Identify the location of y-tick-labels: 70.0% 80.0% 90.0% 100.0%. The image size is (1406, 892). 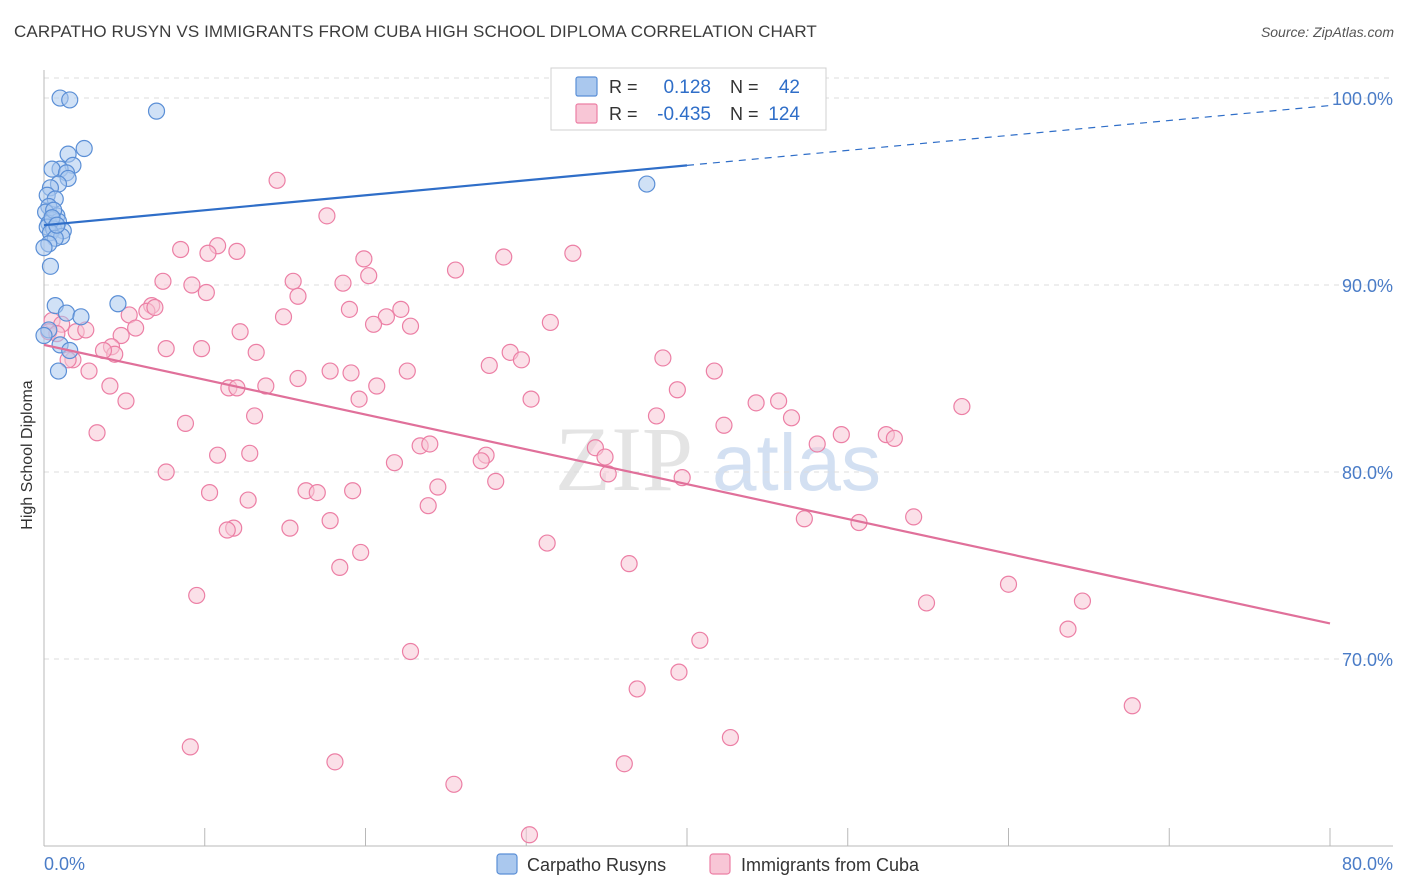
(1362, 379).